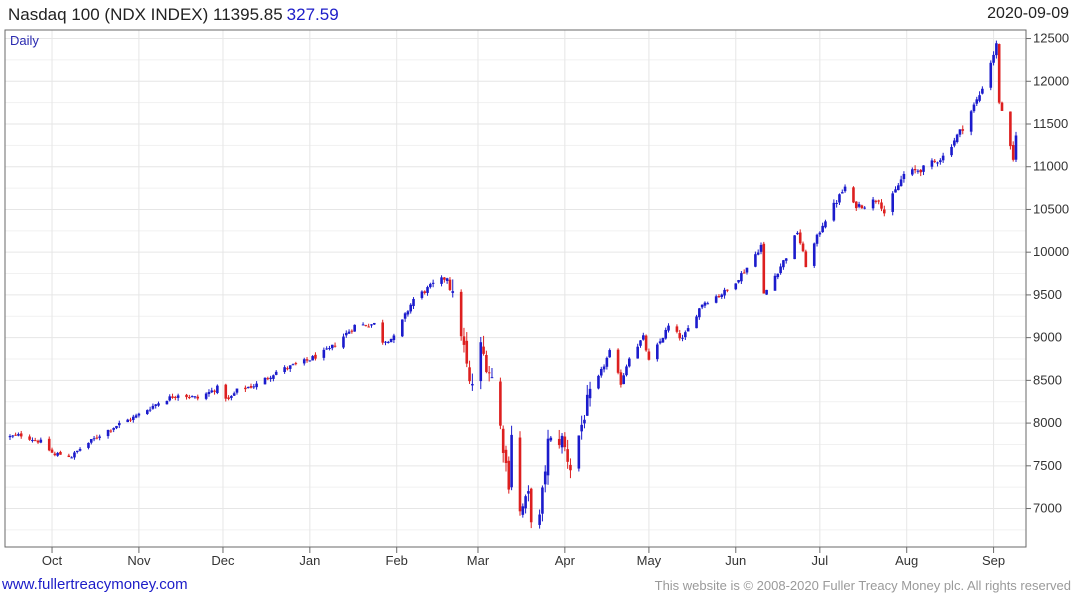 The height and width of the screenshot is (600, 1075). Describe the element at coordinates (309, 560) in the screenshot. I see `x-tick: Jan` at that location.